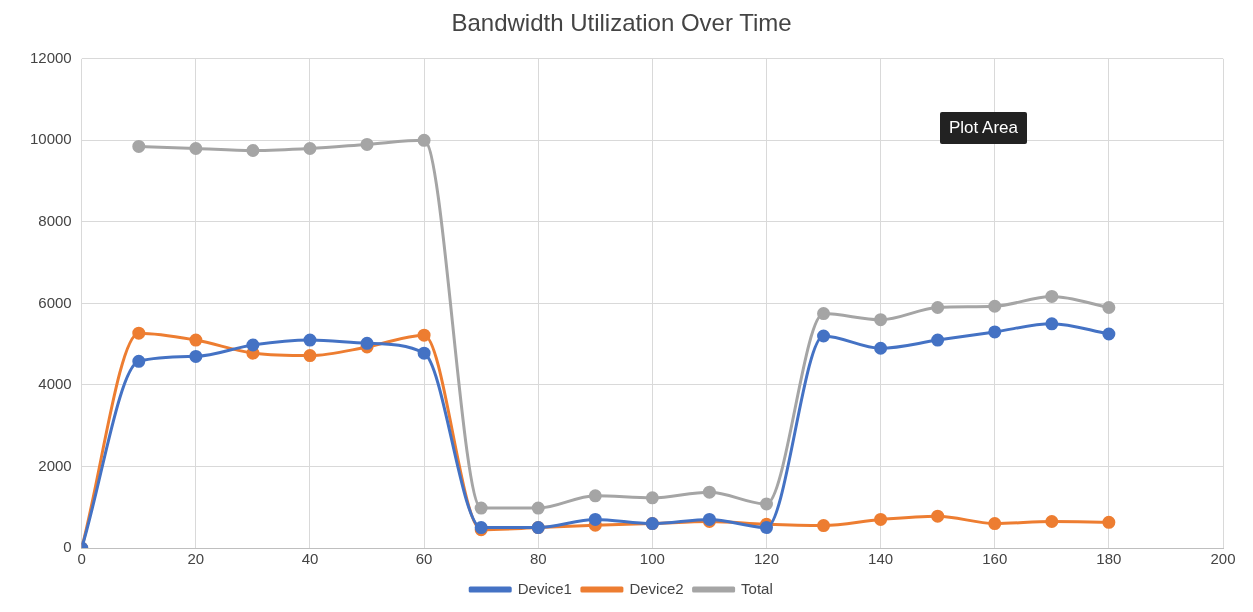 This screenshot has height=612, width=1253. What do you see at coordinates (766, 559) in the screenshot?
I see `x-tick-label: 120` at bounding box center [766, 559].